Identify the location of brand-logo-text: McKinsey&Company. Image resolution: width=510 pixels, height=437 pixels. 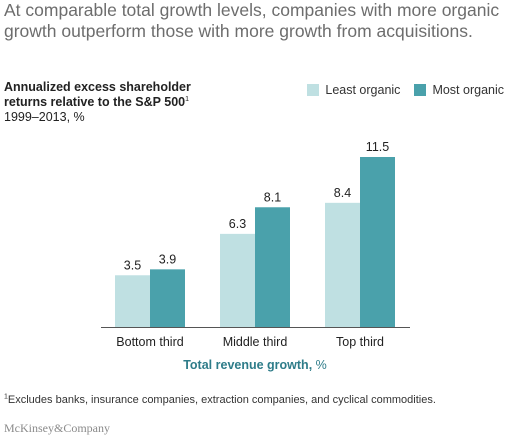
(57, 428).